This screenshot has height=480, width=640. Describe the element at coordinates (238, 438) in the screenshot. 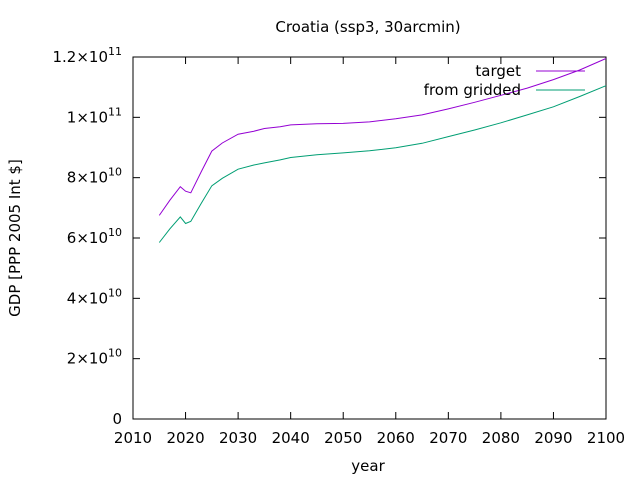

I see `x-tick-label: 2030` at that location.